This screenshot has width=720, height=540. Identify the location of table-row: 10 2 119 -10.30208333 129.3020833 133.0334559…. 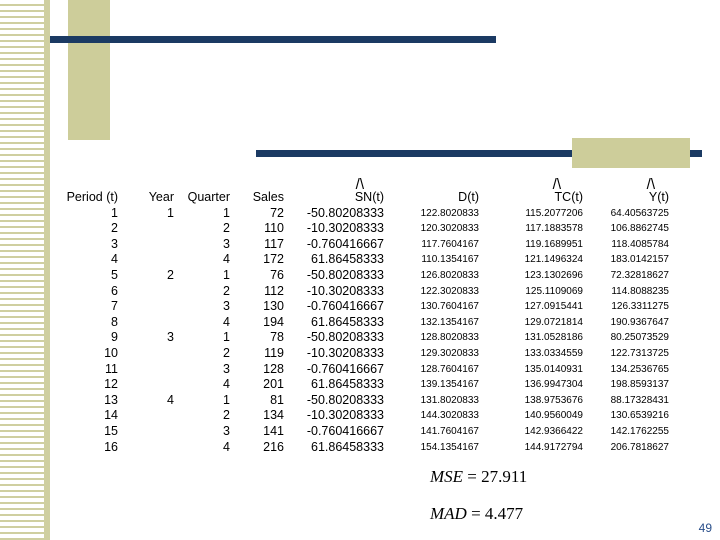
(363, 354).